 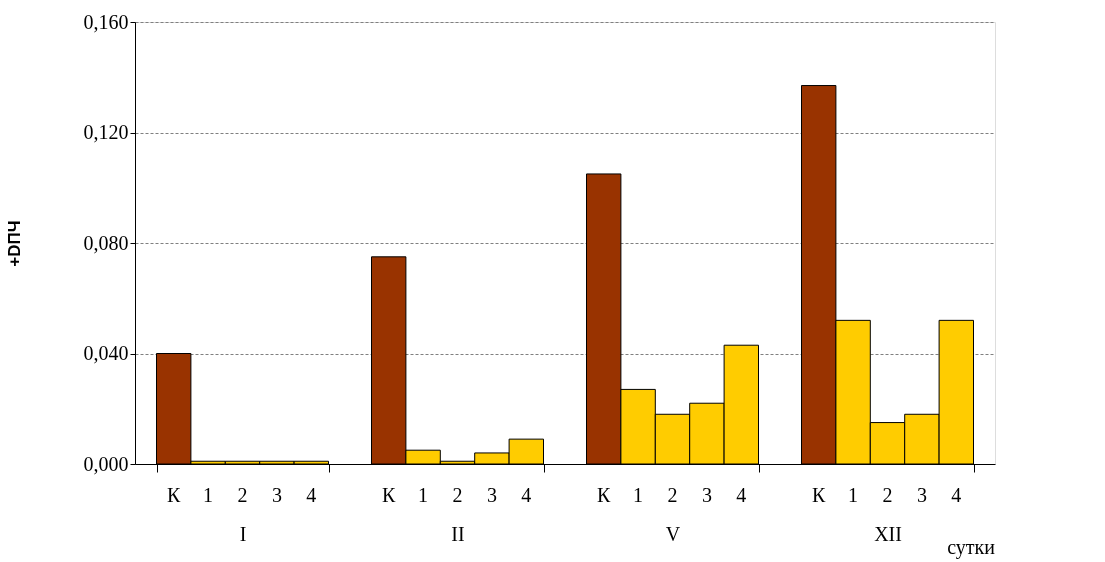 What do you see at coordinates (276, 495) in the screenshot?
I see `series-label: 3` at bounding box center [276, 495].